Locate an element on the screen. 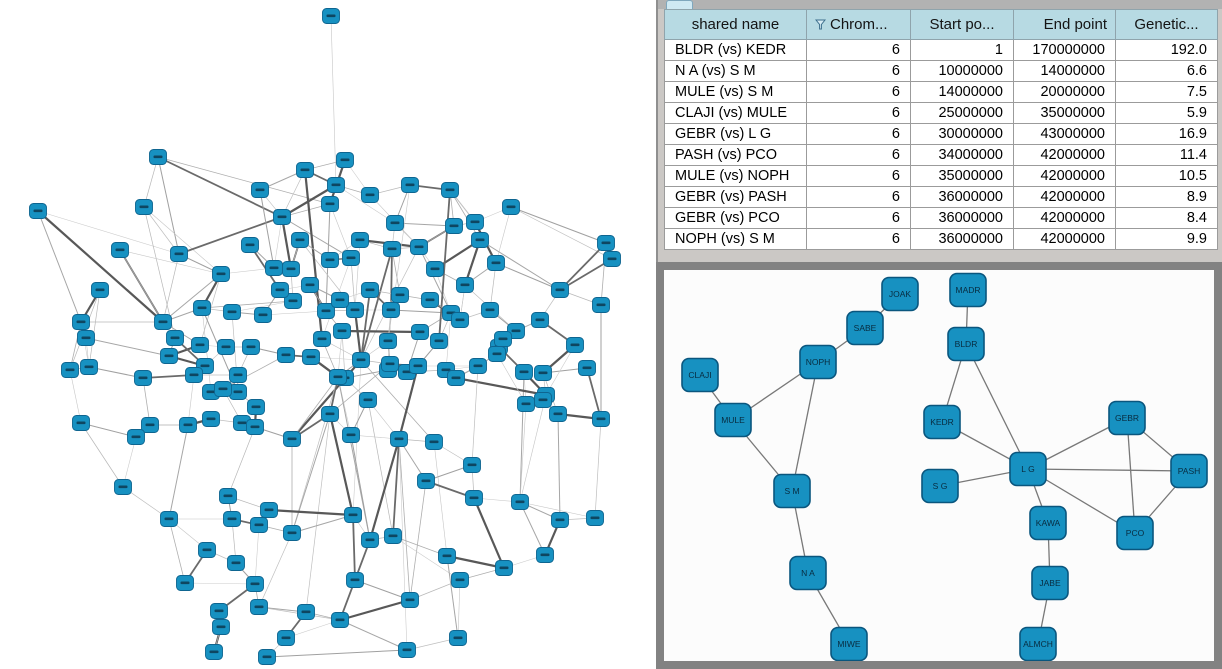 The width and height of the screenshot is (1222, 669). node-pco: PCO is located at coordinates (1135, 533).